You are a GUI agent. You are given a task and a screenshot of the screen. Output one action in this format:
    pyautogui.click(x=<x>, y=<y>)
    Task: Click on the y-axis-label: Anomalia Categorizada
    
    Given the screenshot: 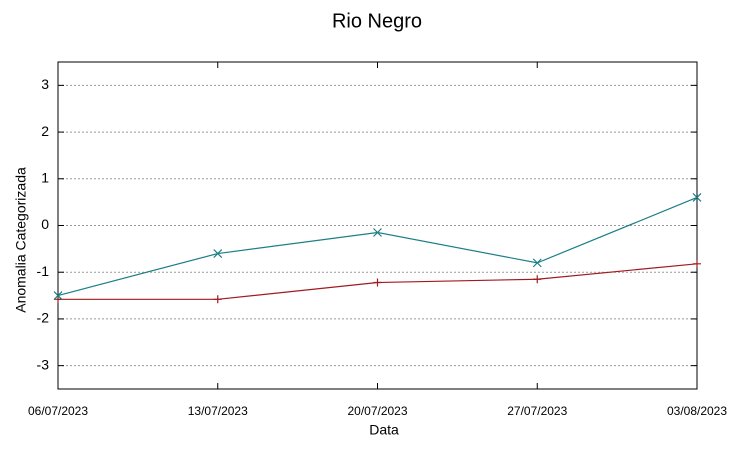 What is the action you would take?
    pyautogui.click(x=21, y=240)
    